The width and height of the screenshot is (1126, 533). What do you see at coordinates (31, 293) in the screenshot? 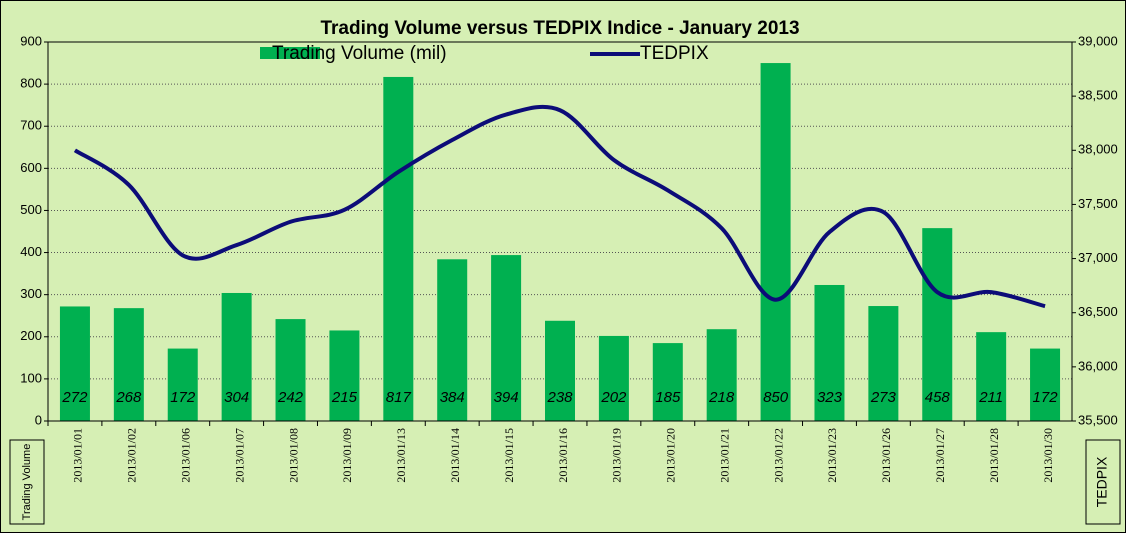
I see `y-tick-label: 300` at bounding box center [31, 293].